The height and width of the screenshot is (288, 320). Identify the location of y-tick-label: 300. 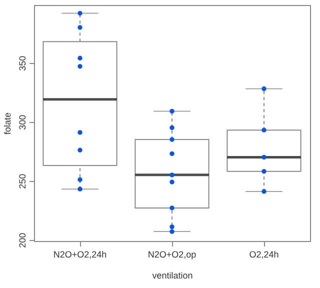
(23, 122).